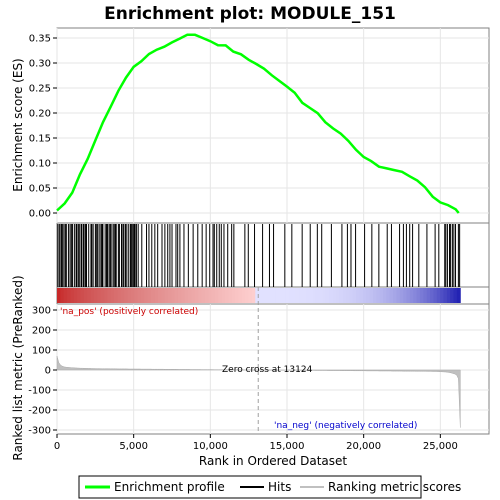 The image size is (500, 500). What do you see at coordinates (267, 370) in the screenshot?
I see `zero-cross-label: Zero cross at 13124` at bounding box center [267, 370].